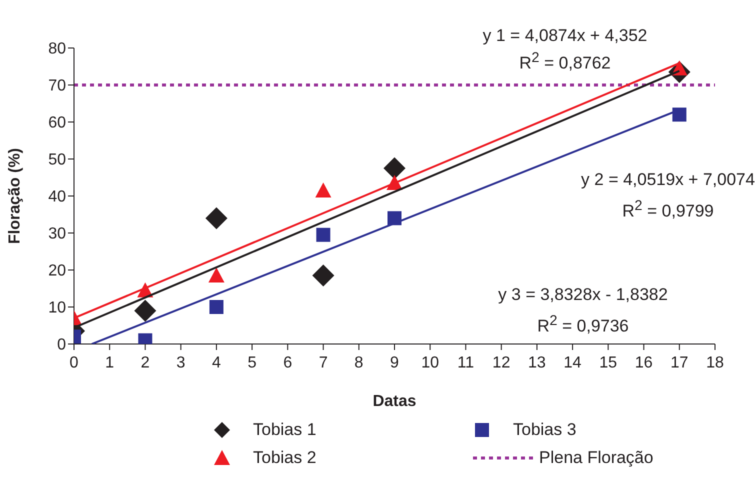  Describe the element at coordinates (544, 430) in the screenshot. I see `legend-label: Tobias 3` at that location.